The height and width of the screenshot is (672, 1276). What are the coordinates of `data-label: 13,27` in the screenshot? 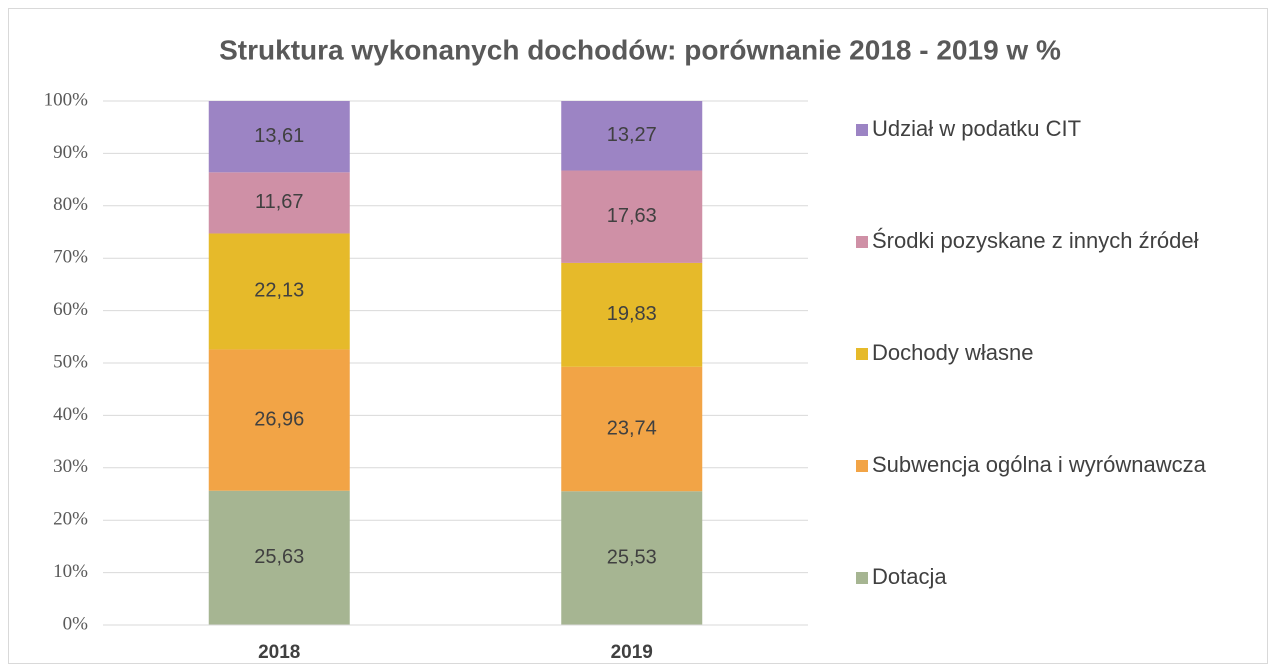 It's located at (632, 135).